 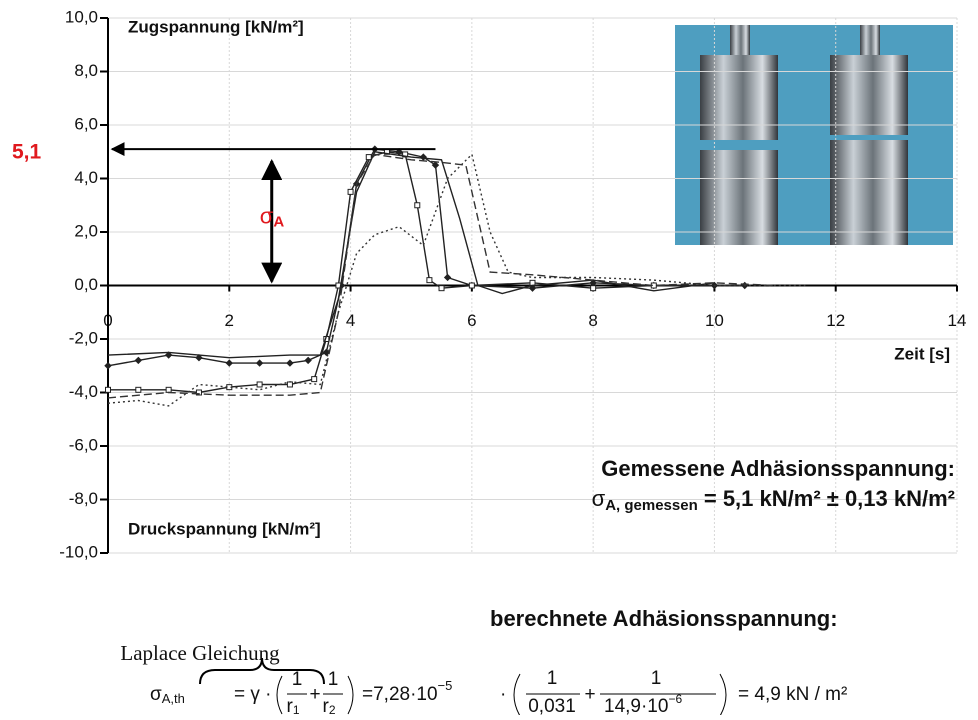 What do you see at coordinates (835, 320) in the screenshot?
I see `x-tick-label: 12` at bounding box center [835, 320].